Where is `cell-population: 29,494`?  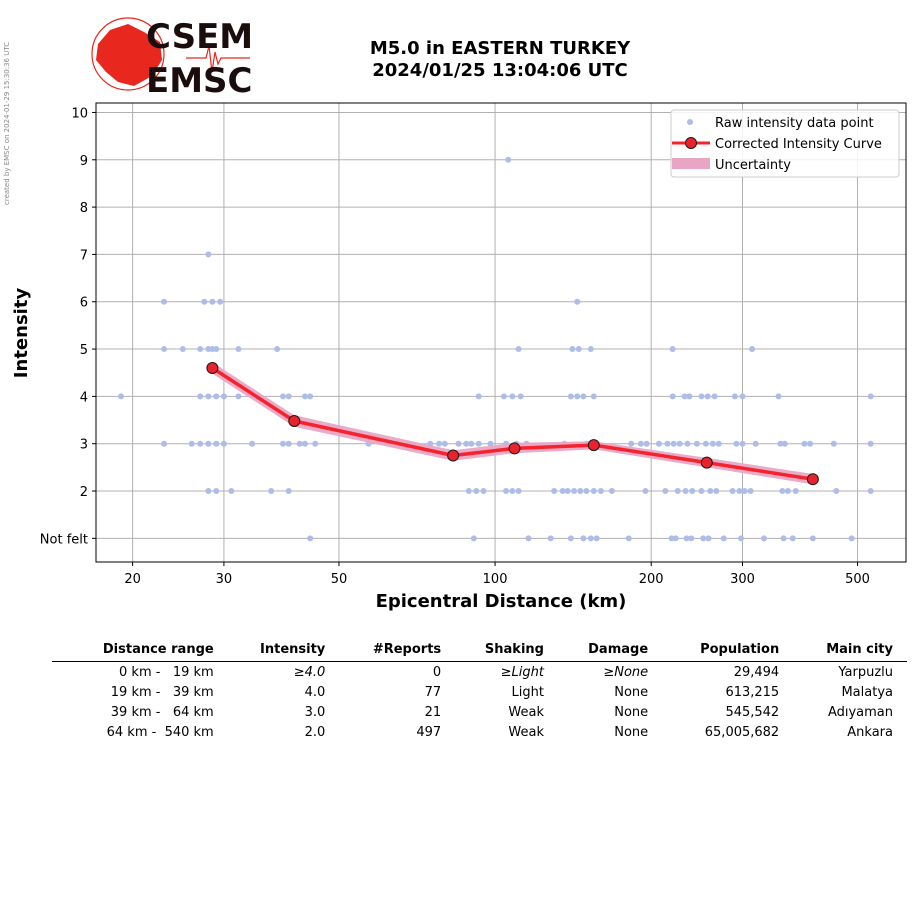 cell-population: 29,494 is located at coordinates (756, 672).